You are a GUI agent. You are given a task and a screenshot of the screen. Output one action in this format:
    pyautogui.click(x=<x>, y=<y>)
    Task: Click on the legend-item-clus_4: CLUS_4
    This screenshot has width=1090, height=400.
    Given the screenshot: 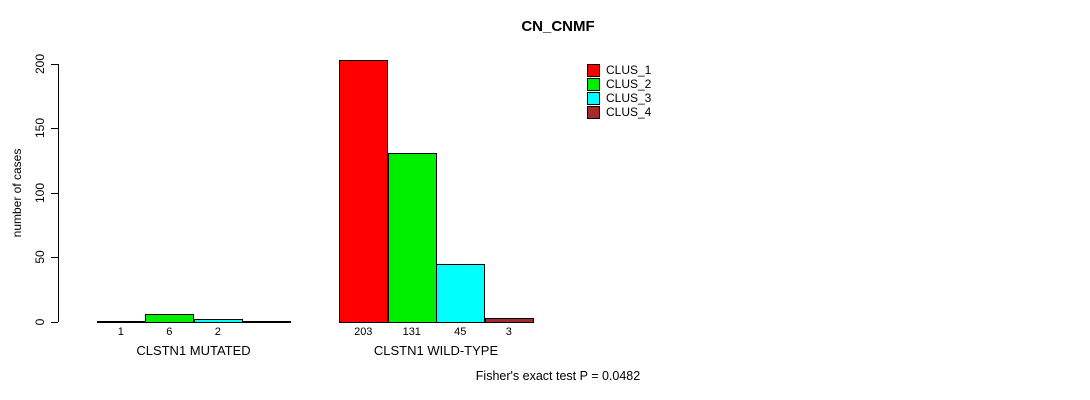 What is the action you would take?
    pyautogui.click(x=619, y=112)
    